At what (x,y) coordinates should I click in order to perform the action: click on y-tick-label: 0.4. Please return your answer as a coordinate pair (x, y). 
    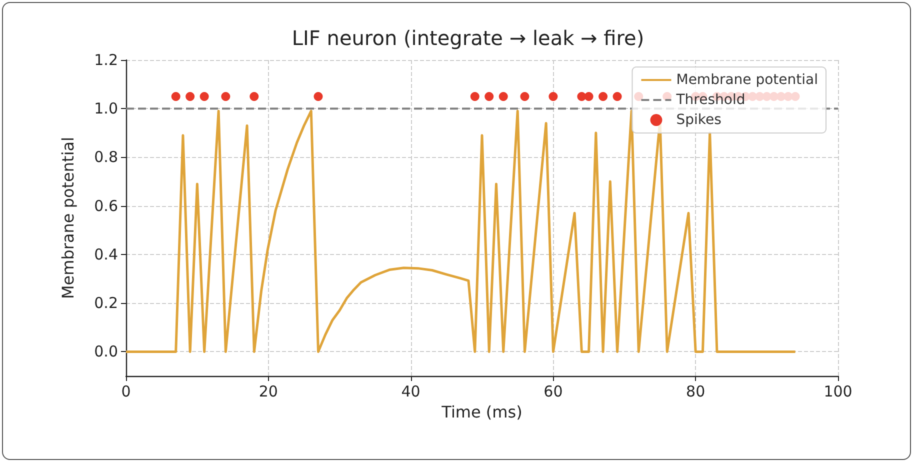
    Looking at the image, I should click on (106, 254).